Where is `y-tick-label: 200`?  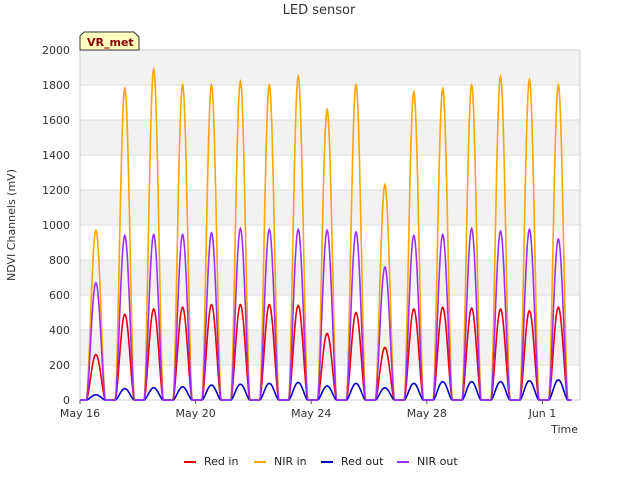
y-tick-label: 200 is located at coordinates (59, 365).